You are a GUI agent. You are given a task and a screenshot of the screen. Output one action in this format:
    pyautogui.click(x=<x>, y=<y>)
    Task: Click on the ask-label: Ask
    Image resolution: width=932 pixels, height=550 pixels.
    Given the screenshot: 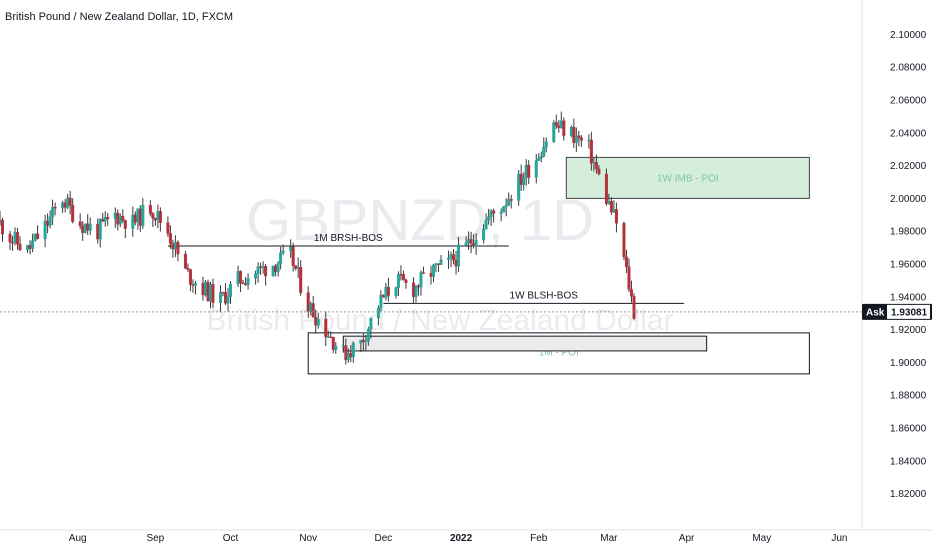 What is the action you would take?
    pyautogui.click(x=875, y=312)
    